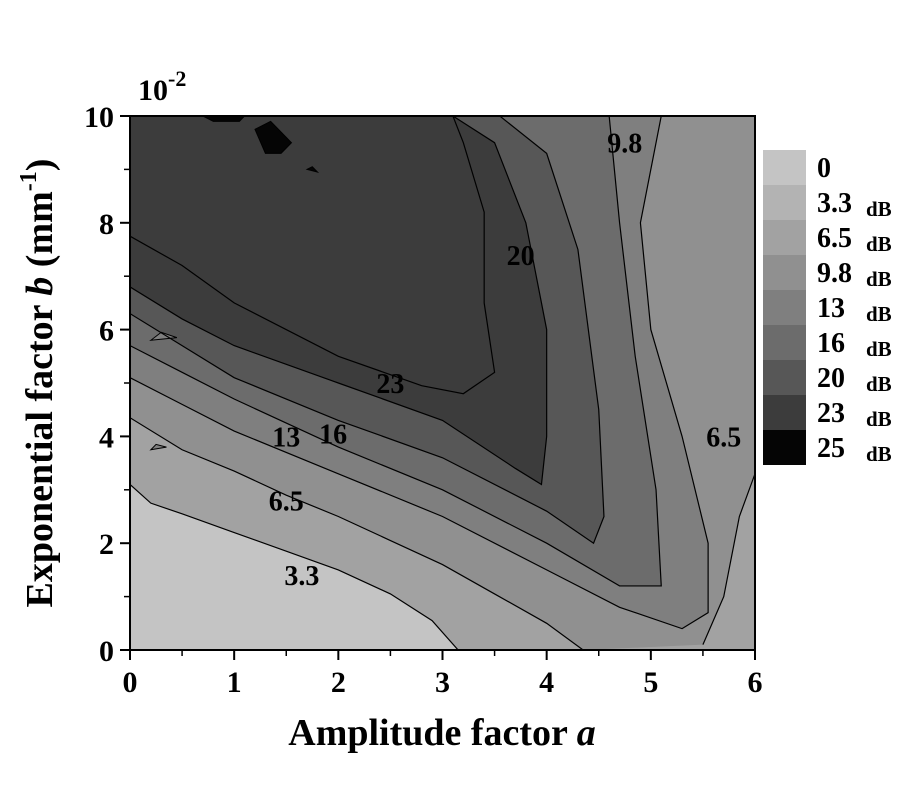  Describe the element at coordinates (107, 384) in the screenshot. I see `y-axis: 0 2 4 6 8 10` at that location.